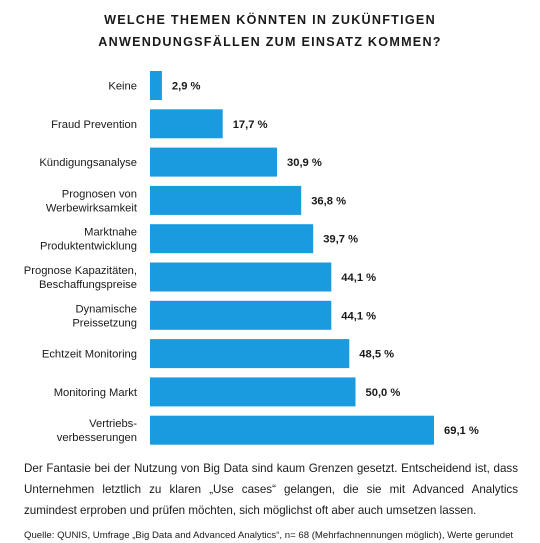  I want to click on category-label-line: Echtzeit Monitoring, so click(89, 355).